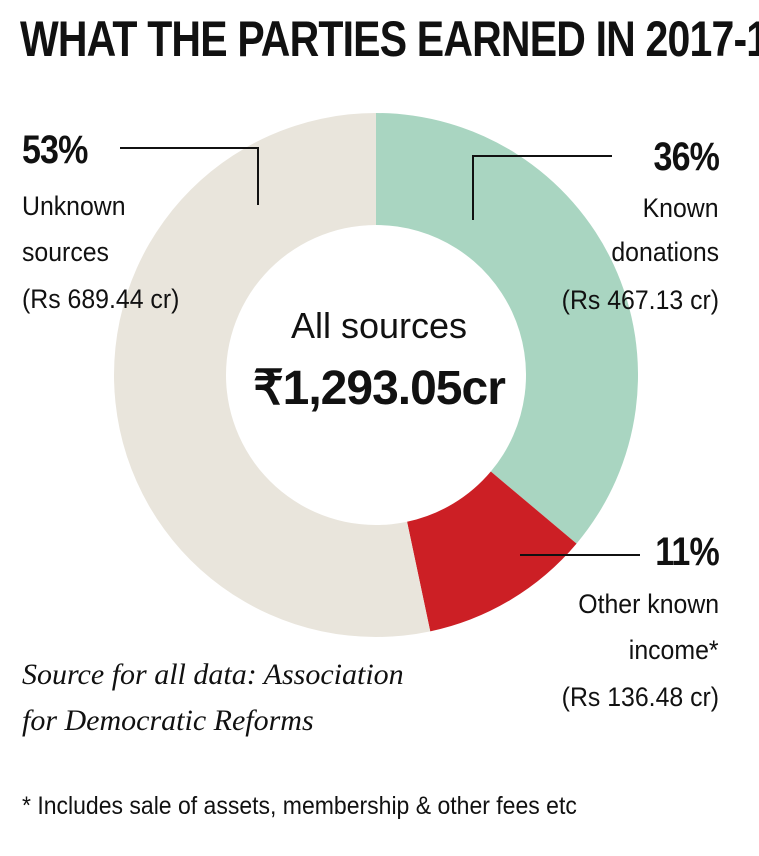  What do you see at coordinates (640, 697) in the screenshot?
I see `slice-amount-other-known-income: (Rs 136.48 cr)` at bounding box center [640, 697].